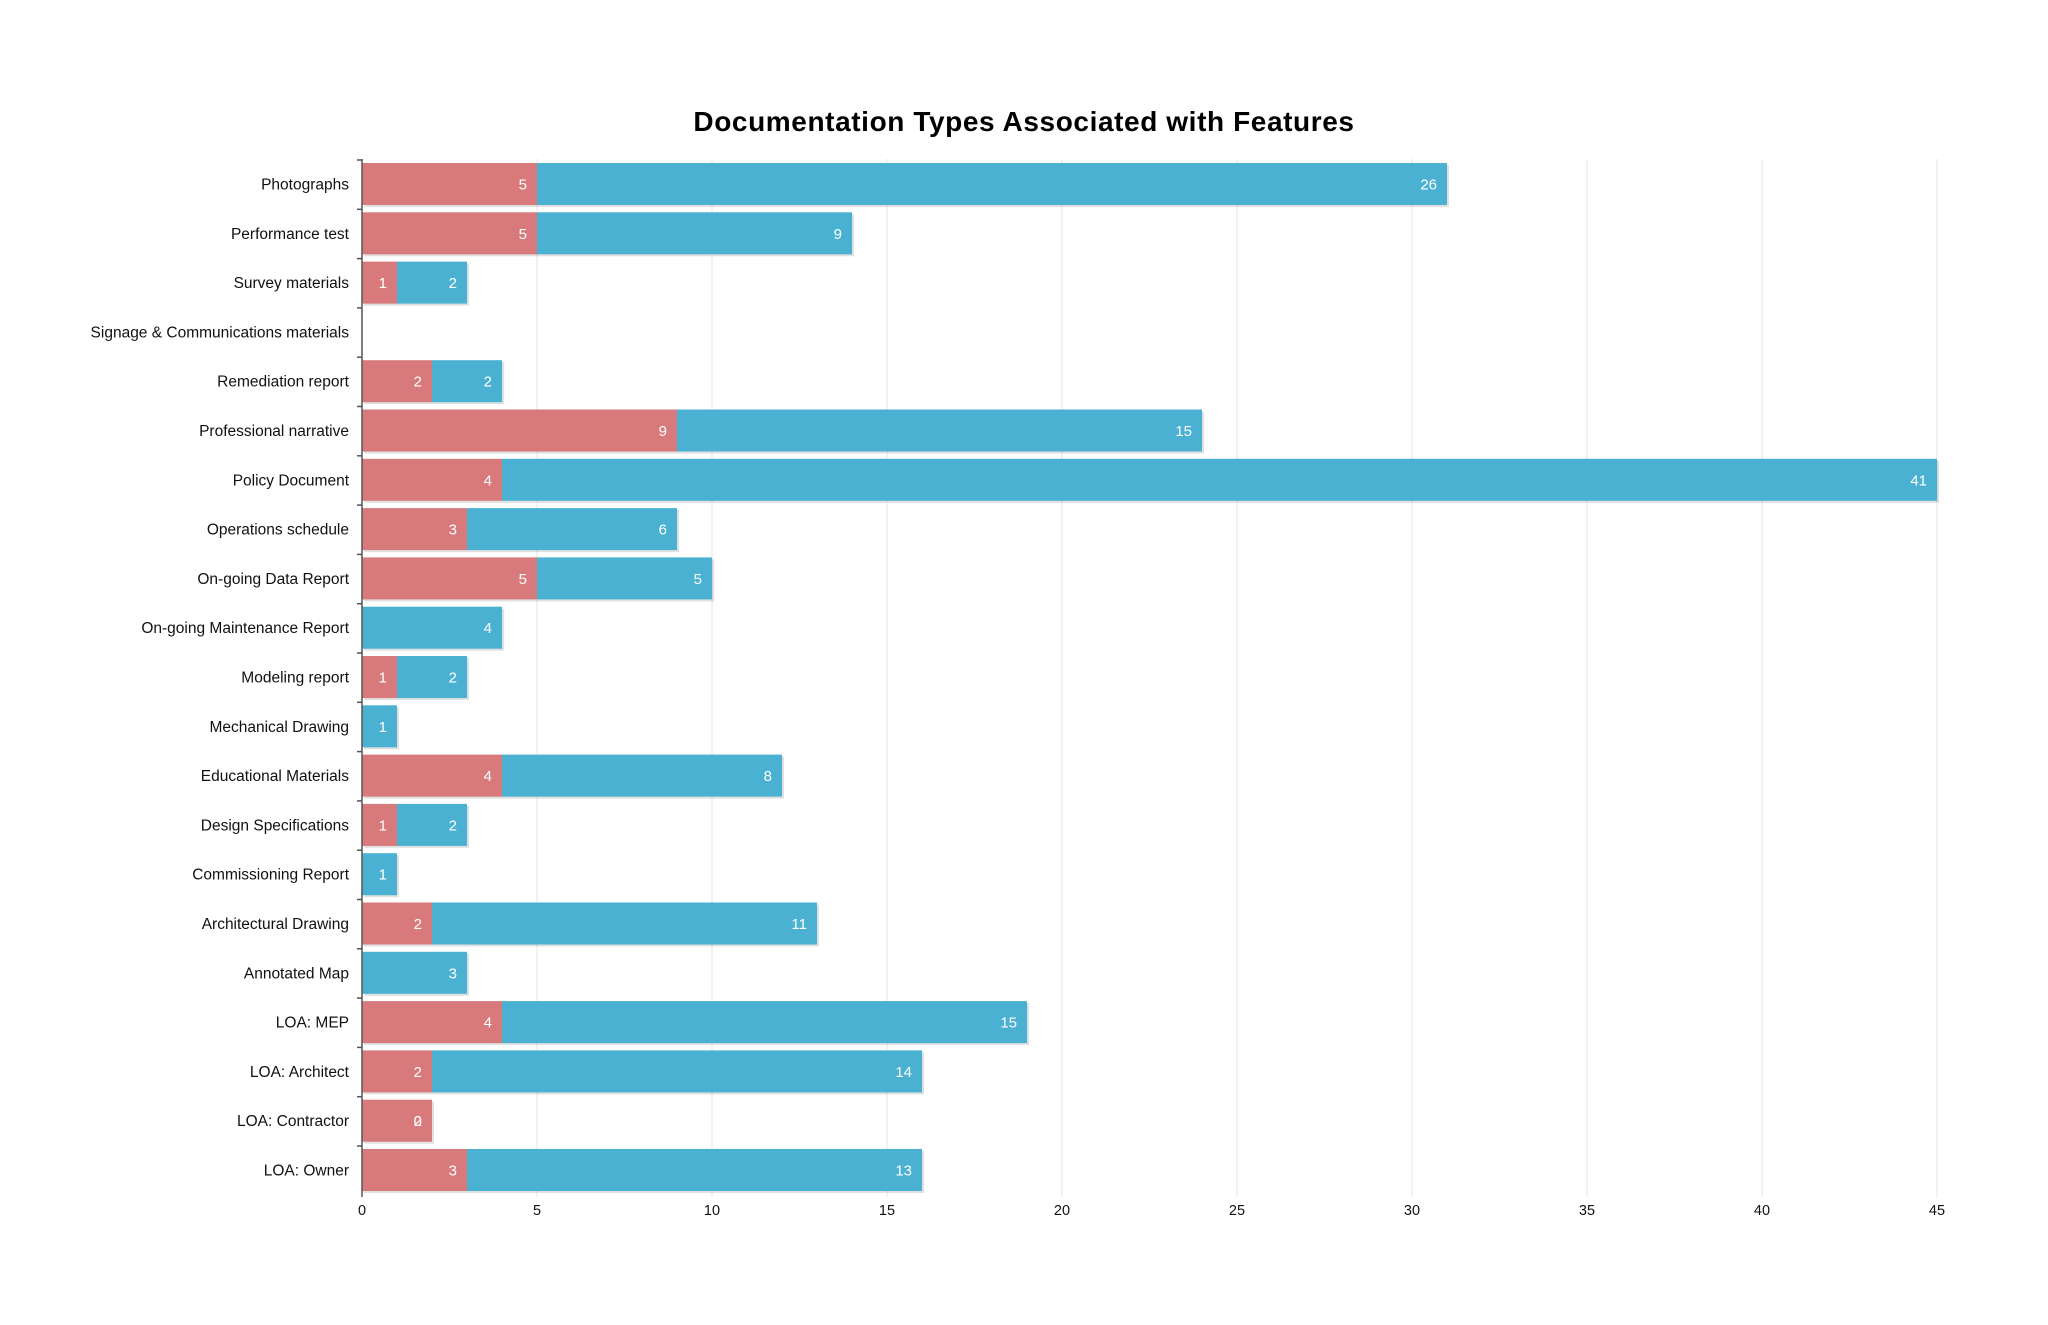  Describe the element at coordinates (768, 776) in the screenshot. I see `data-label: 8` at that location.